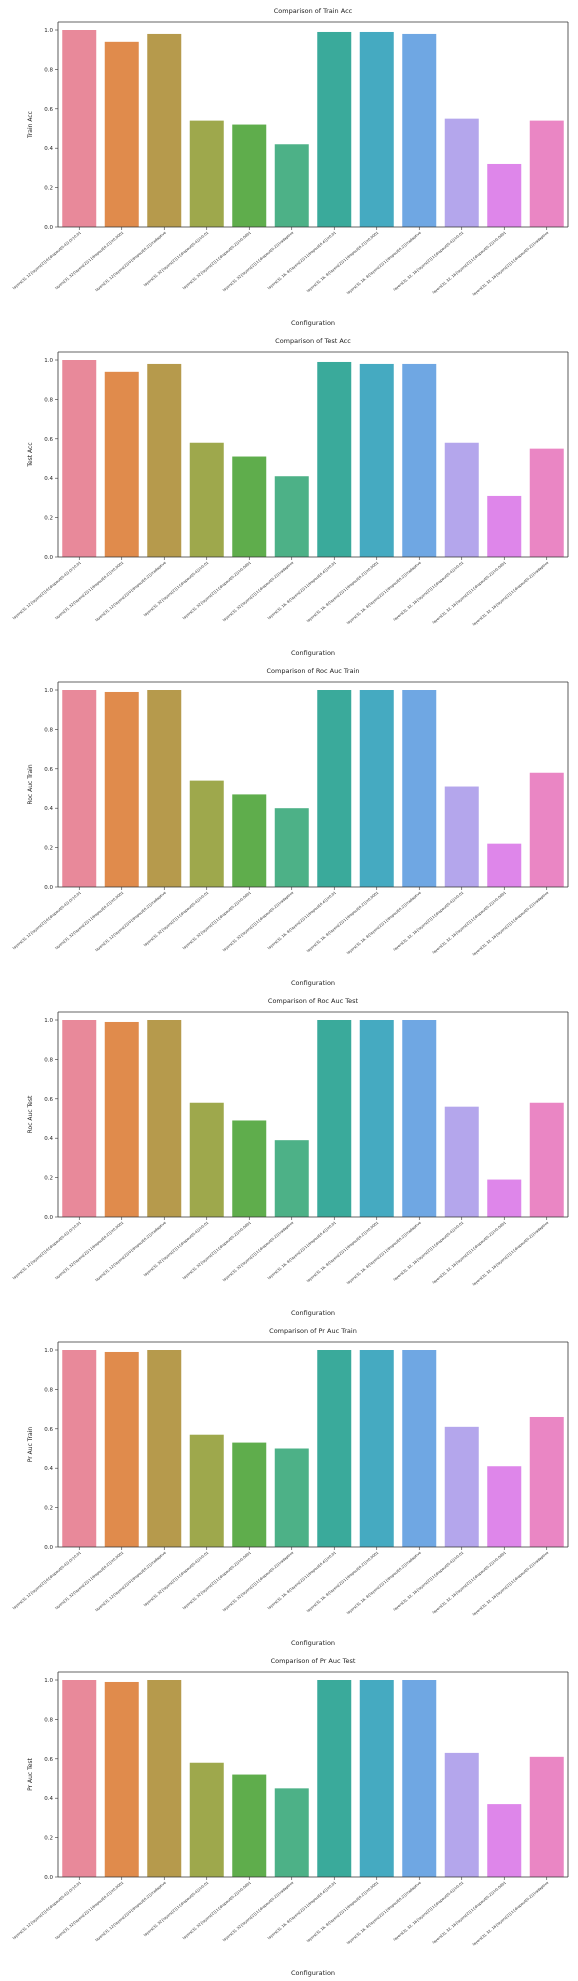 The width and height of the screenshot is (578, 1981). I want to click on chart-title: Comparison of Roc Auc Train, so click(313, 671).